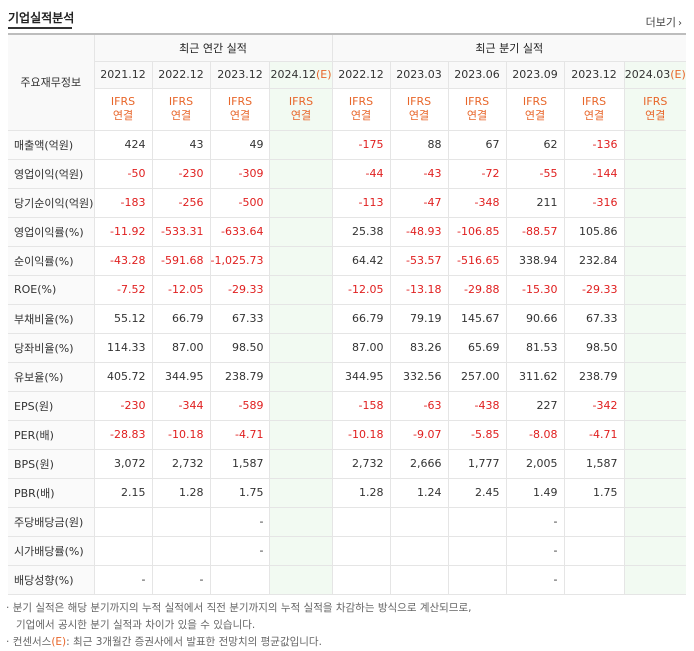 Image resolution: width=694 pixels, height=651 pixels. I want to click on table-cell: -53.57, so click(419, 261).